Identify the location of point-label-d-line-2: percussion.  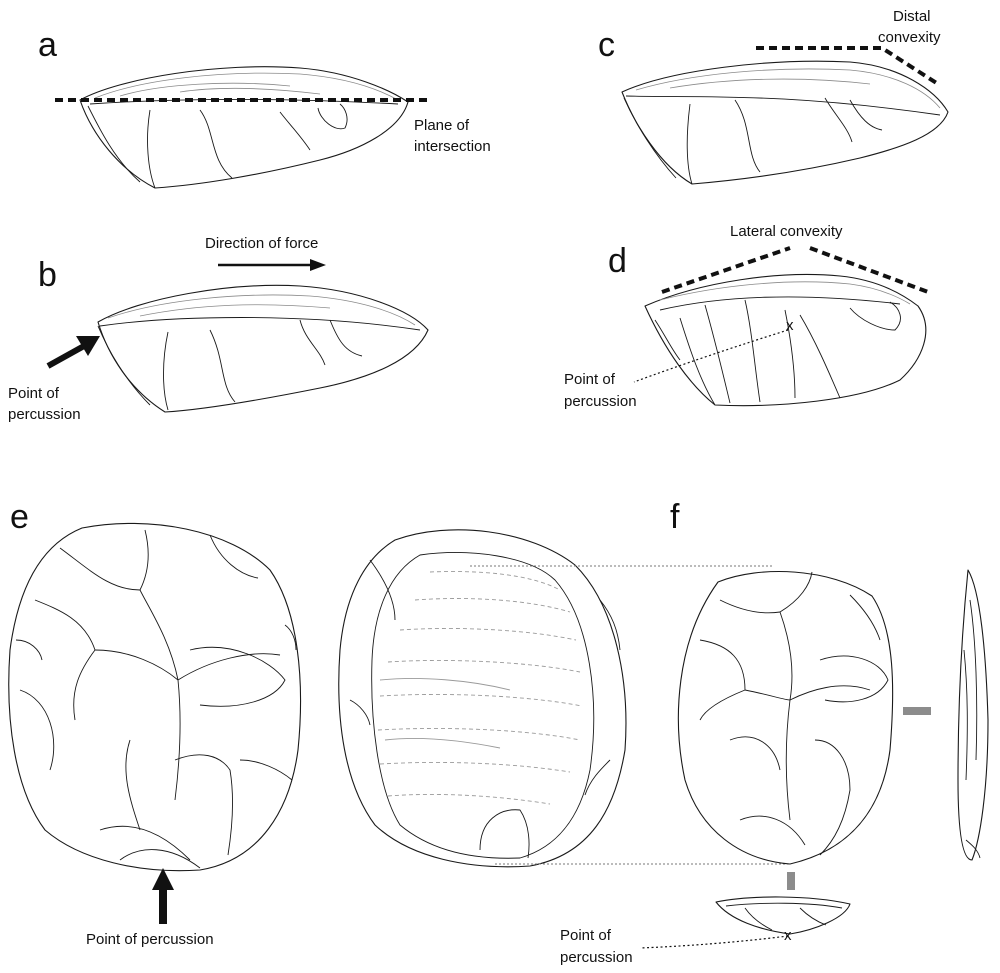
(600, 401).